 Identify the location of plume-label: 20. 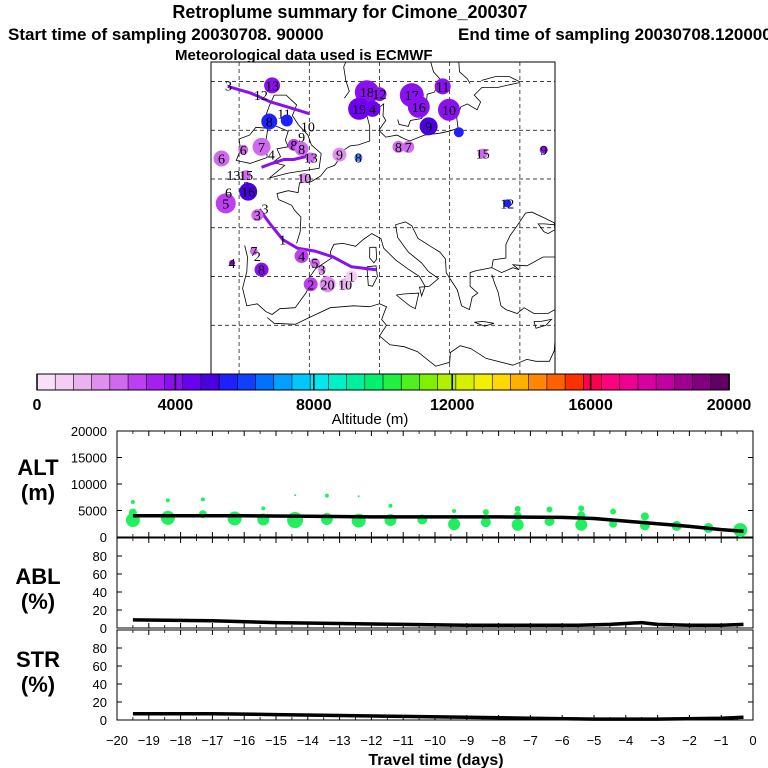
(328, 285).